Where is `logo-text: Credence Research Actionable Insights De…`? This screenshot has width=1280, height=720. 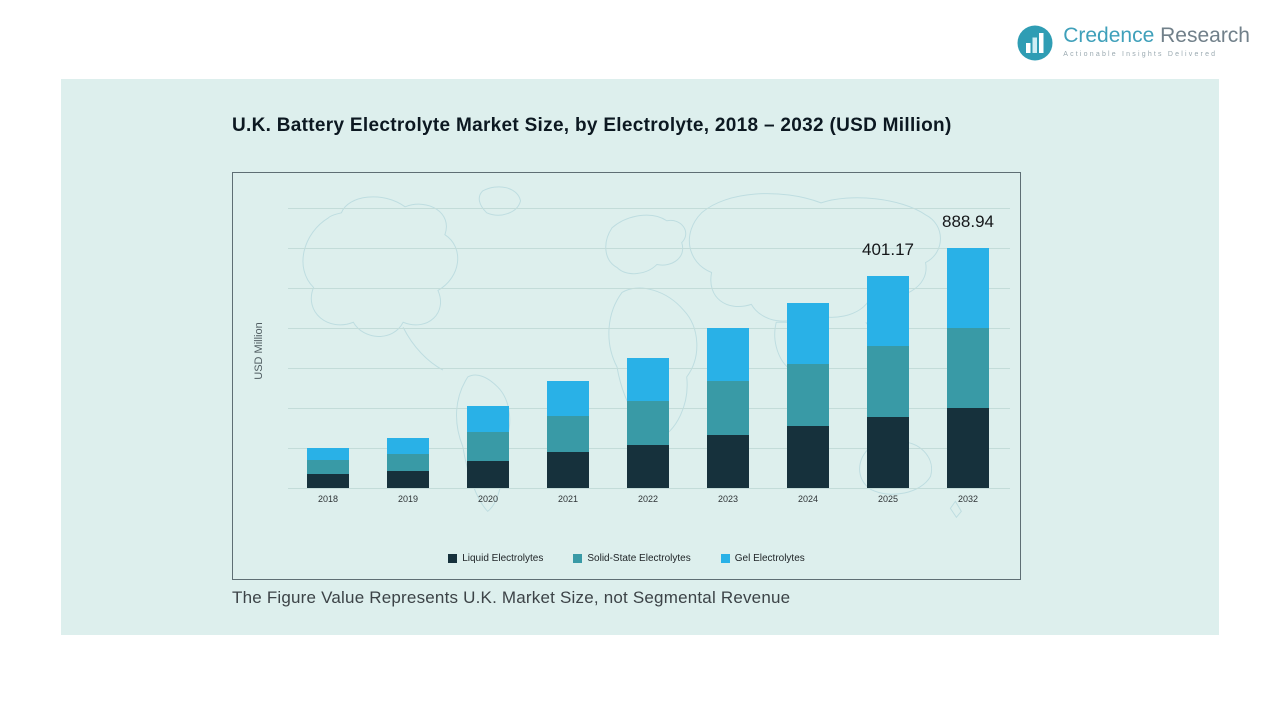 logo-text: Credence Research Actionable Insights De… is located at coordinates (1156, 41).